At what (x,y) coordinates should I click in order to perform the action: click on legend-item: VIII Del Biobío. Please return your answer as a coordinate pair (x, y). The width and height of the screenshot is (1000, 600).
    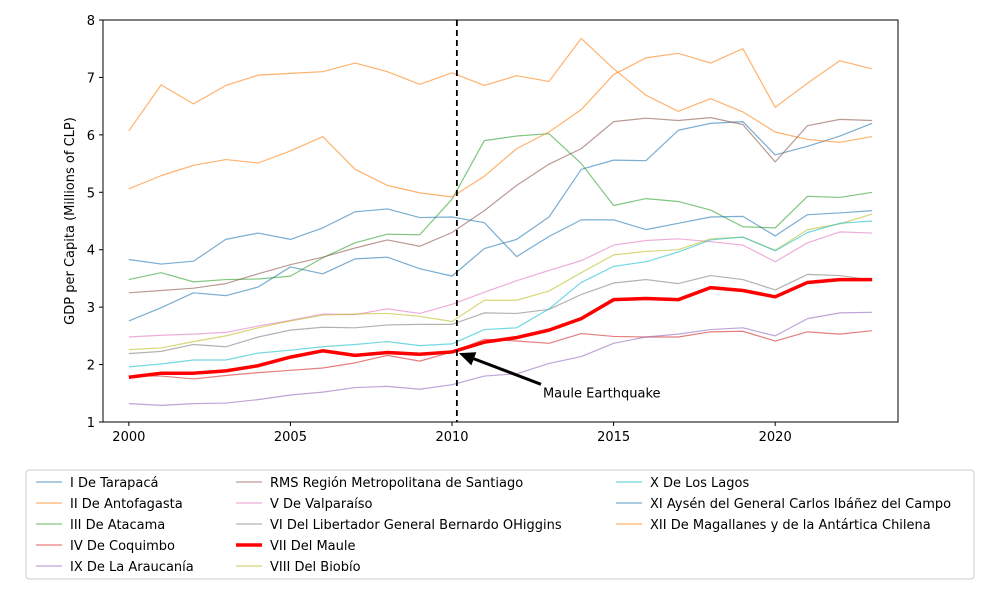
    Looking at the image, I should click on (298, 567).